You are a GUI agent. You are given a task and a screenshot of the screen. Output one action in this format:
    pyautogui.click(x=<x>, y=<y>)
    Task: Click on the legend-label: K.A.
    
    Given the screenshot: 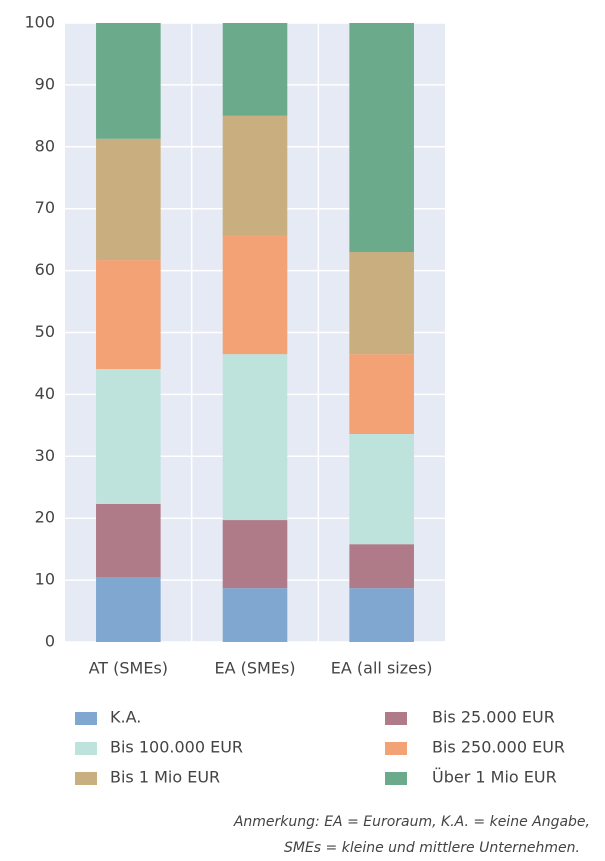 What is the action you would take?
    pyautogui.click(x=125, y=717)
    